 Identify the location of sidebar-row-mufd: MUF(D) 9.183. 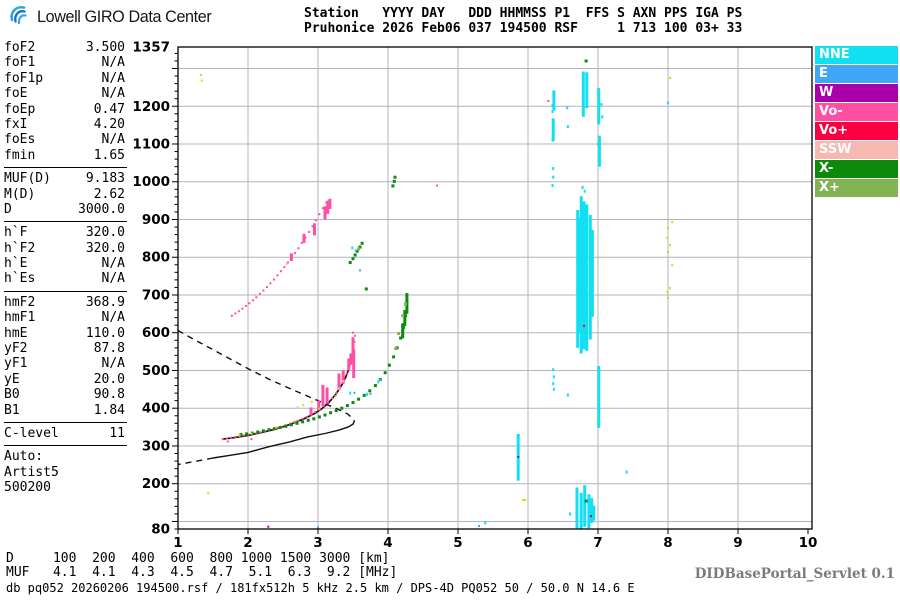
(64, 178).